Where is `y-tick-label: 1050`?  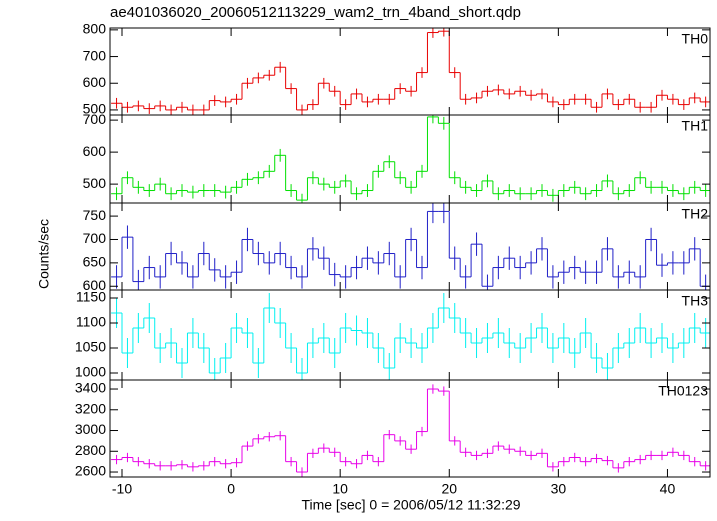 y-tick-label: 1050 is located at coordinates (90, 347).